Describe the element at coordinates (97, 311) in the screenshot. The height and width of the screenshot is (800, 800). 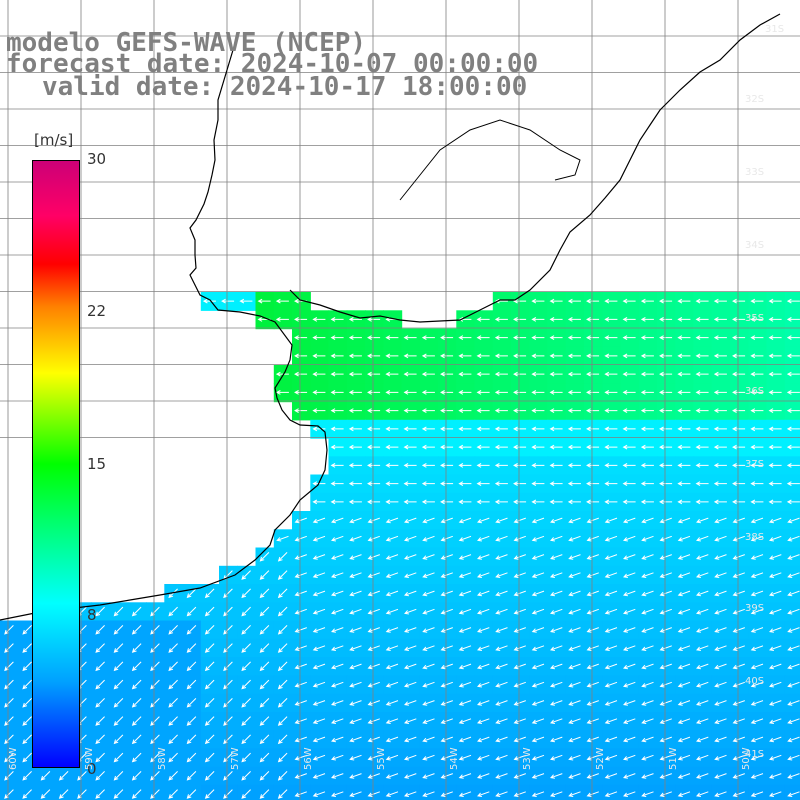
I see `colorbar-tick-22: 22` at that location.